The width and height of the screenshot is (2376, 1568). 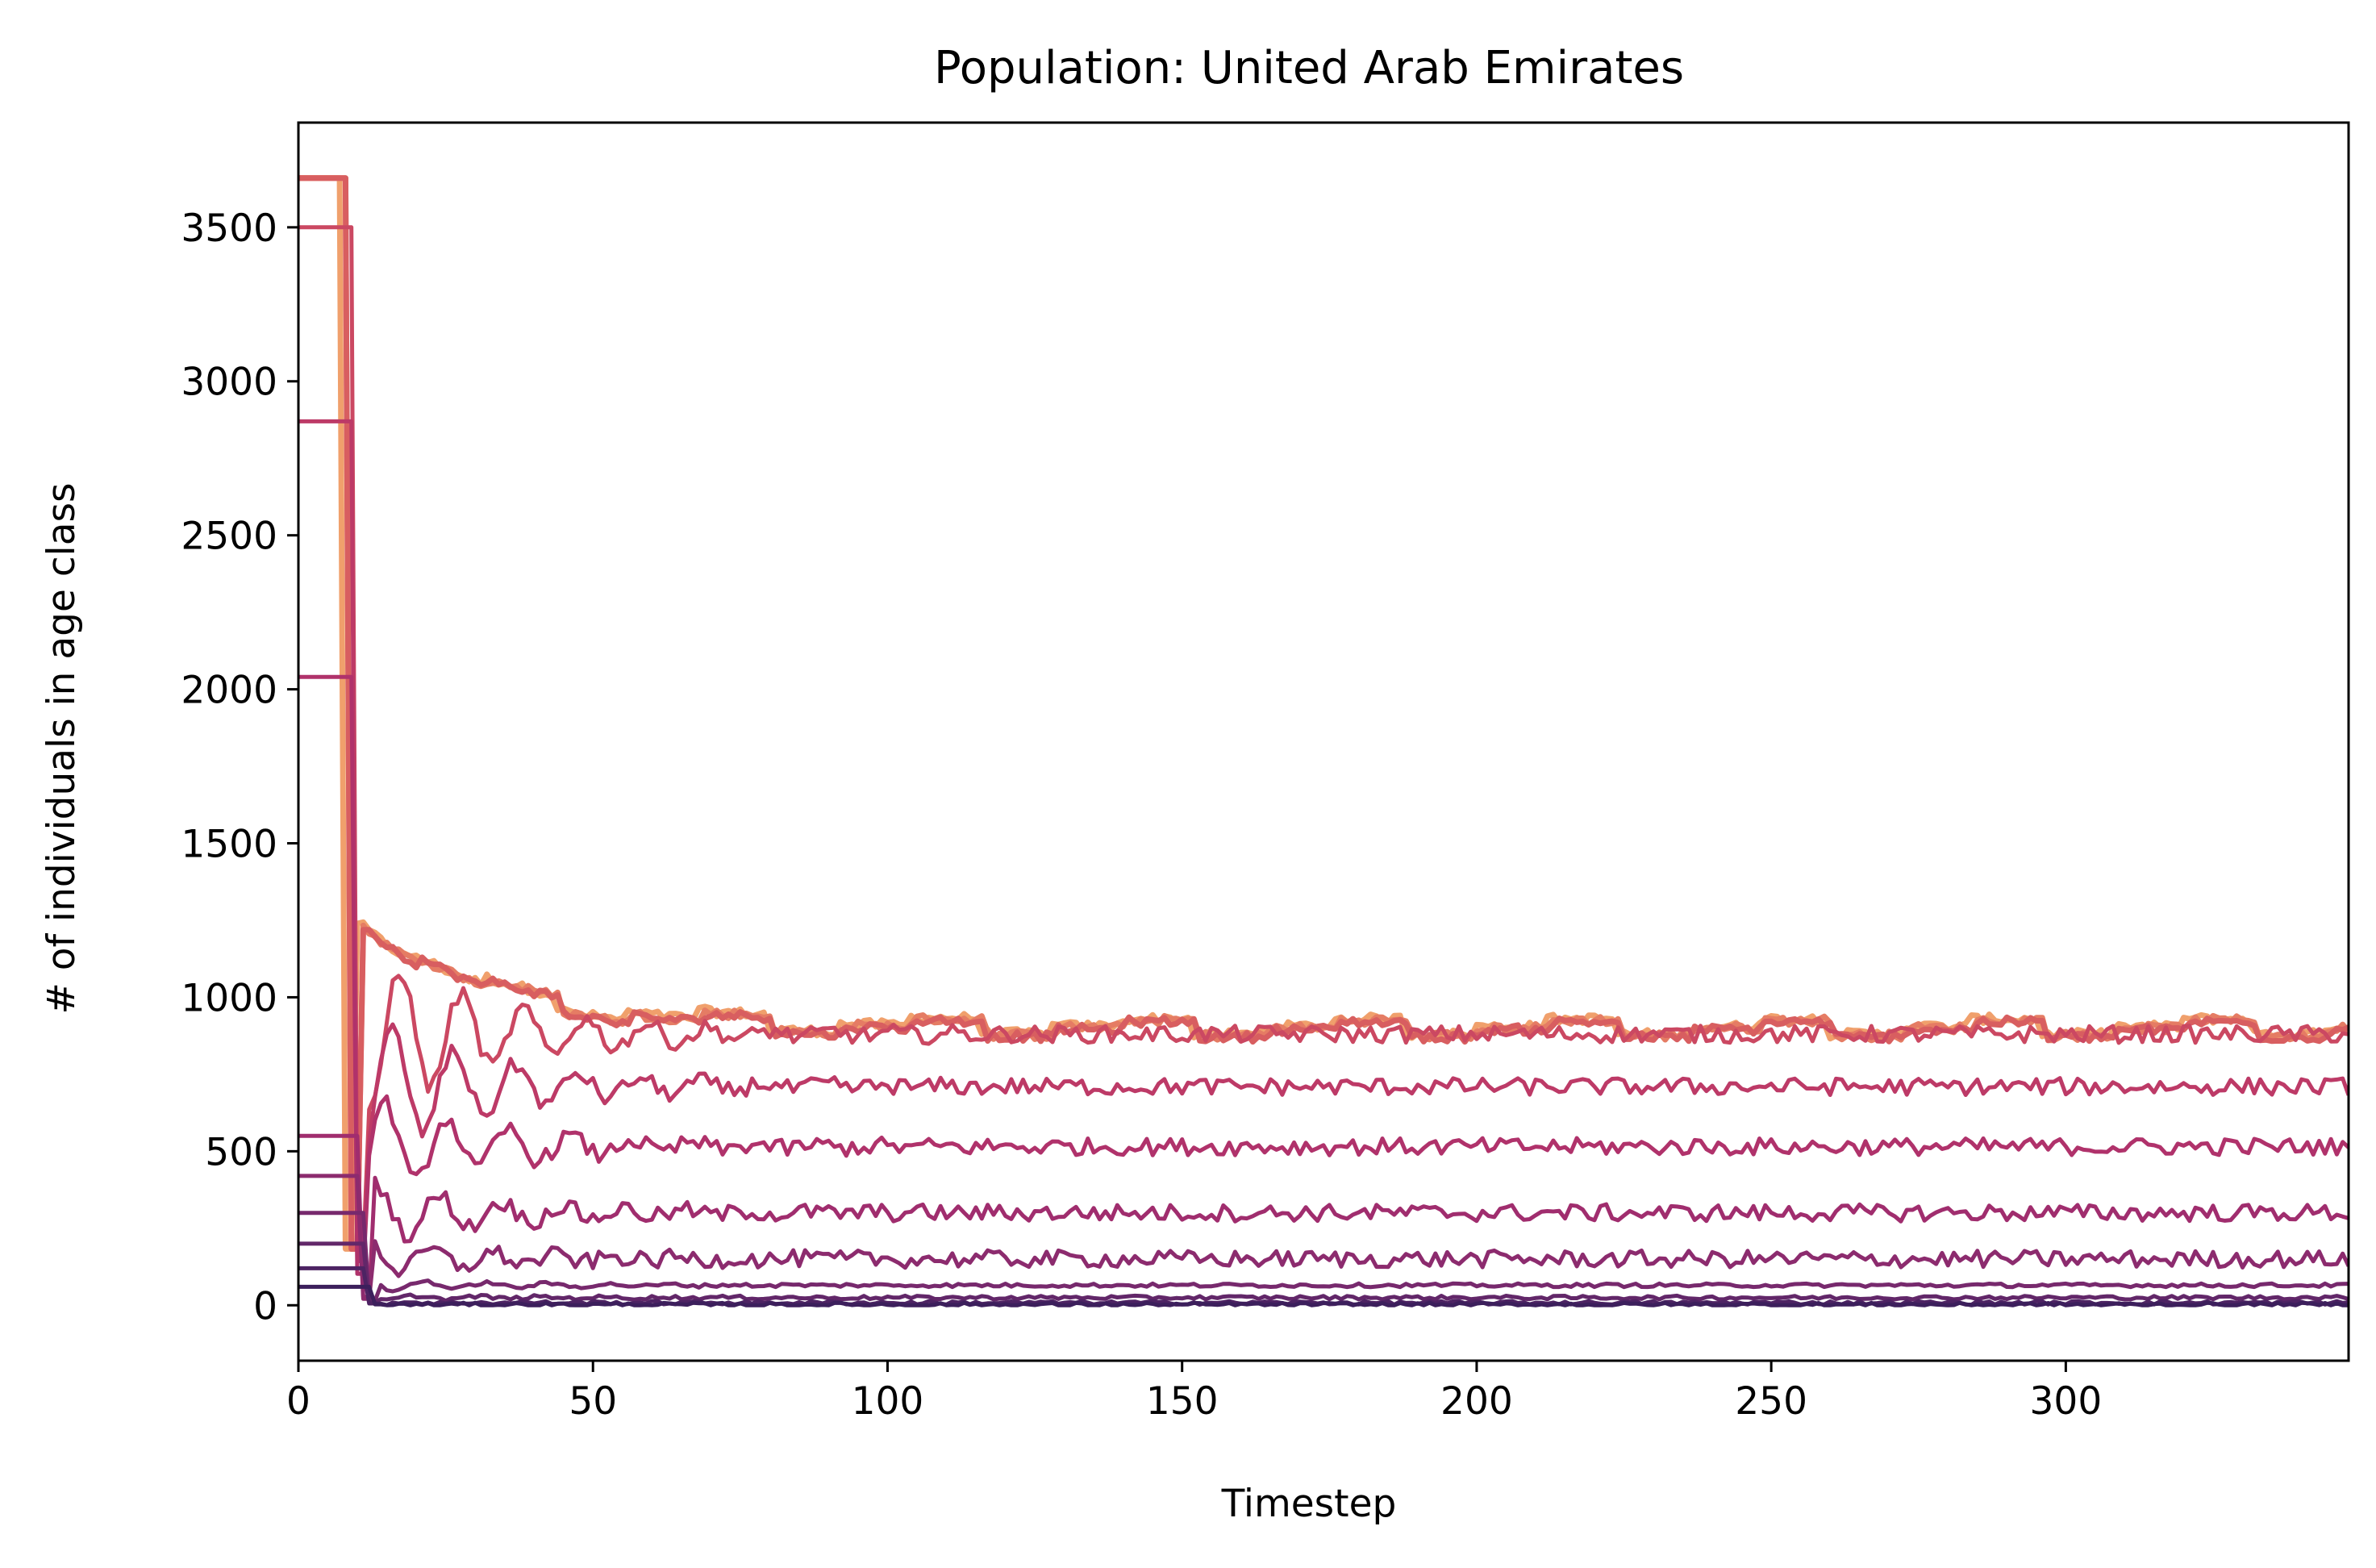 I want to click on y-tick-label: 3500, so click(x=229, y=228).